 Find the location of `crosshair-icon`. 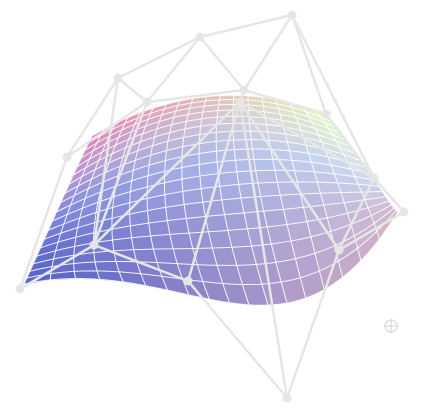

crosshair-icon is located at coordinates (391, 326).